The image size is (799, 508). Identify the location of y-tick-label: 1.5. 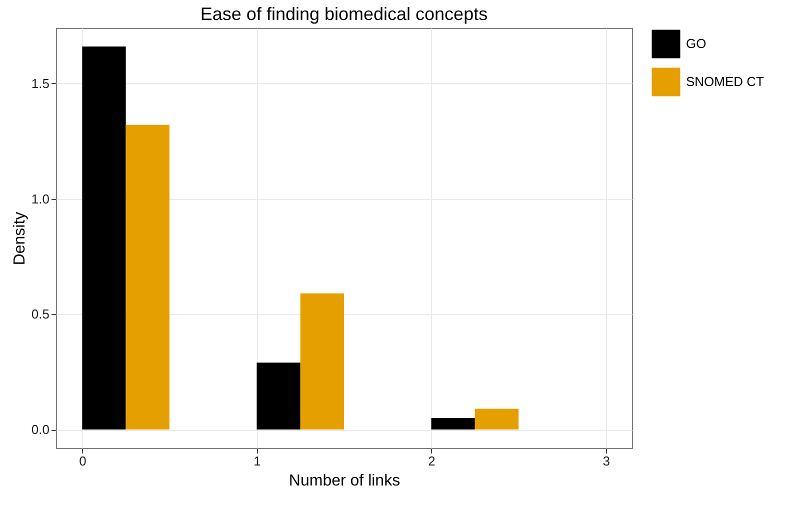
(40, 83).